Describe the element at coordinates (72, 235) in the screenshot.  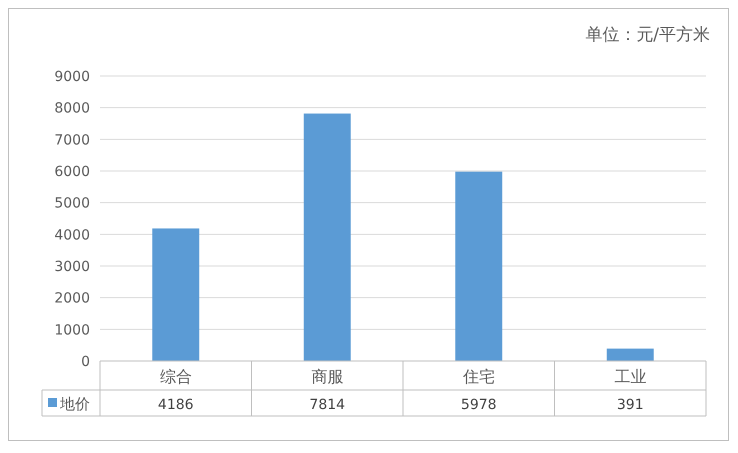
I see `y-tick-label: 4000` at that location.